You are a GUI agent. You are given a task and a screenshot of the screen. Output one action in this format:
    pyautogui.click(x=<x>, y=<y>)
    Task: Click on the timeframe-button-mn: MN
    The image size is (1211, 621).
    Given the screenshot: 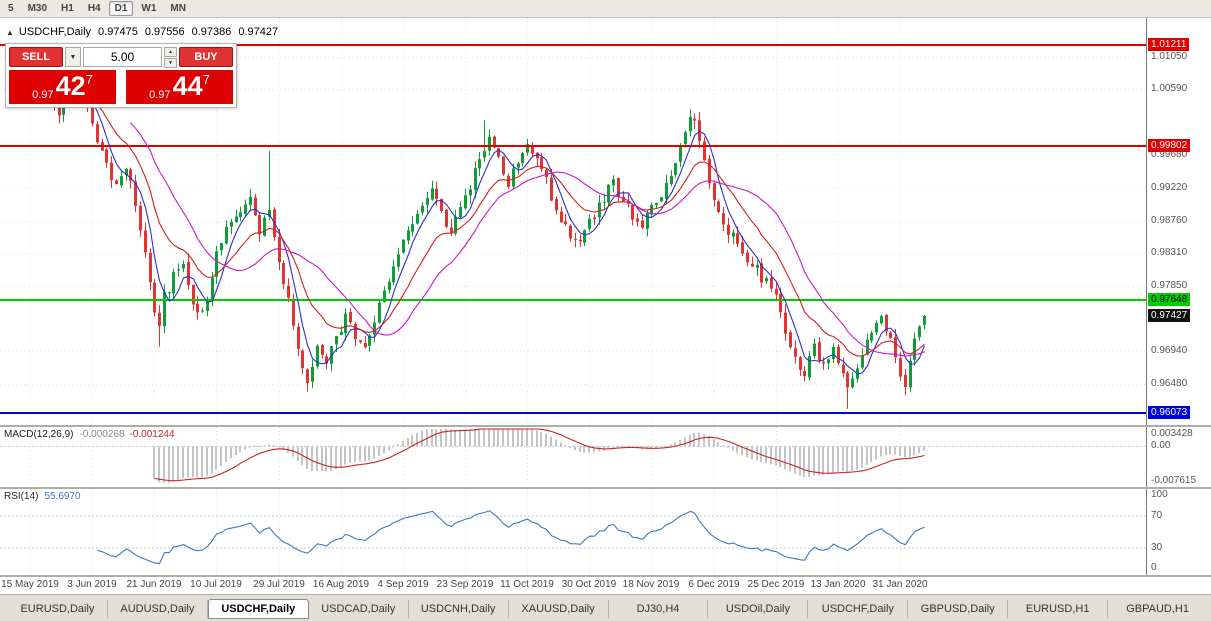 What is the action you would take?
    pyautogui.click(x=178, y=8)
    